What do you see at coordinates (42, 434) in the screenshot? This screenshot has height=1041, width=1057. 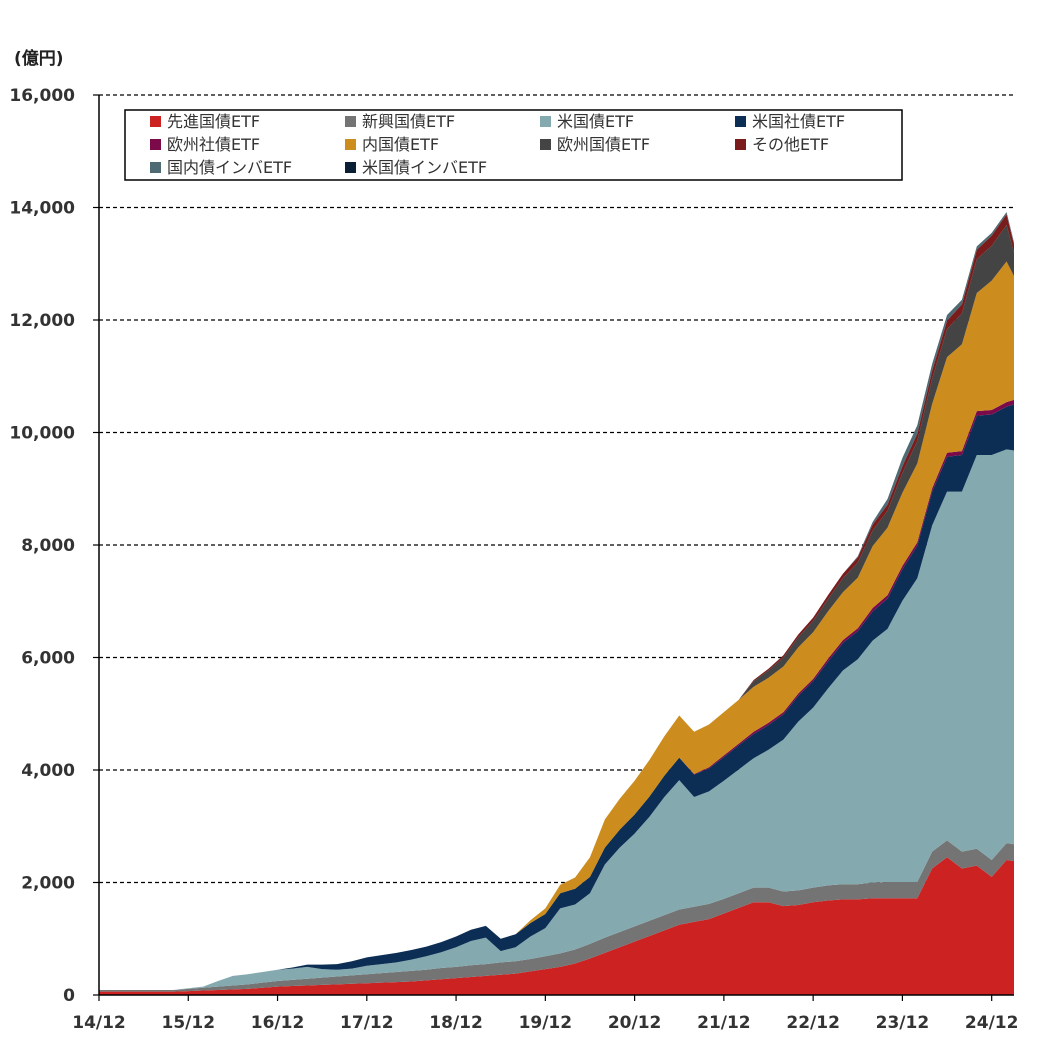 I see `y-tick-label-5: 10,000` at bounding box center [42, 434].